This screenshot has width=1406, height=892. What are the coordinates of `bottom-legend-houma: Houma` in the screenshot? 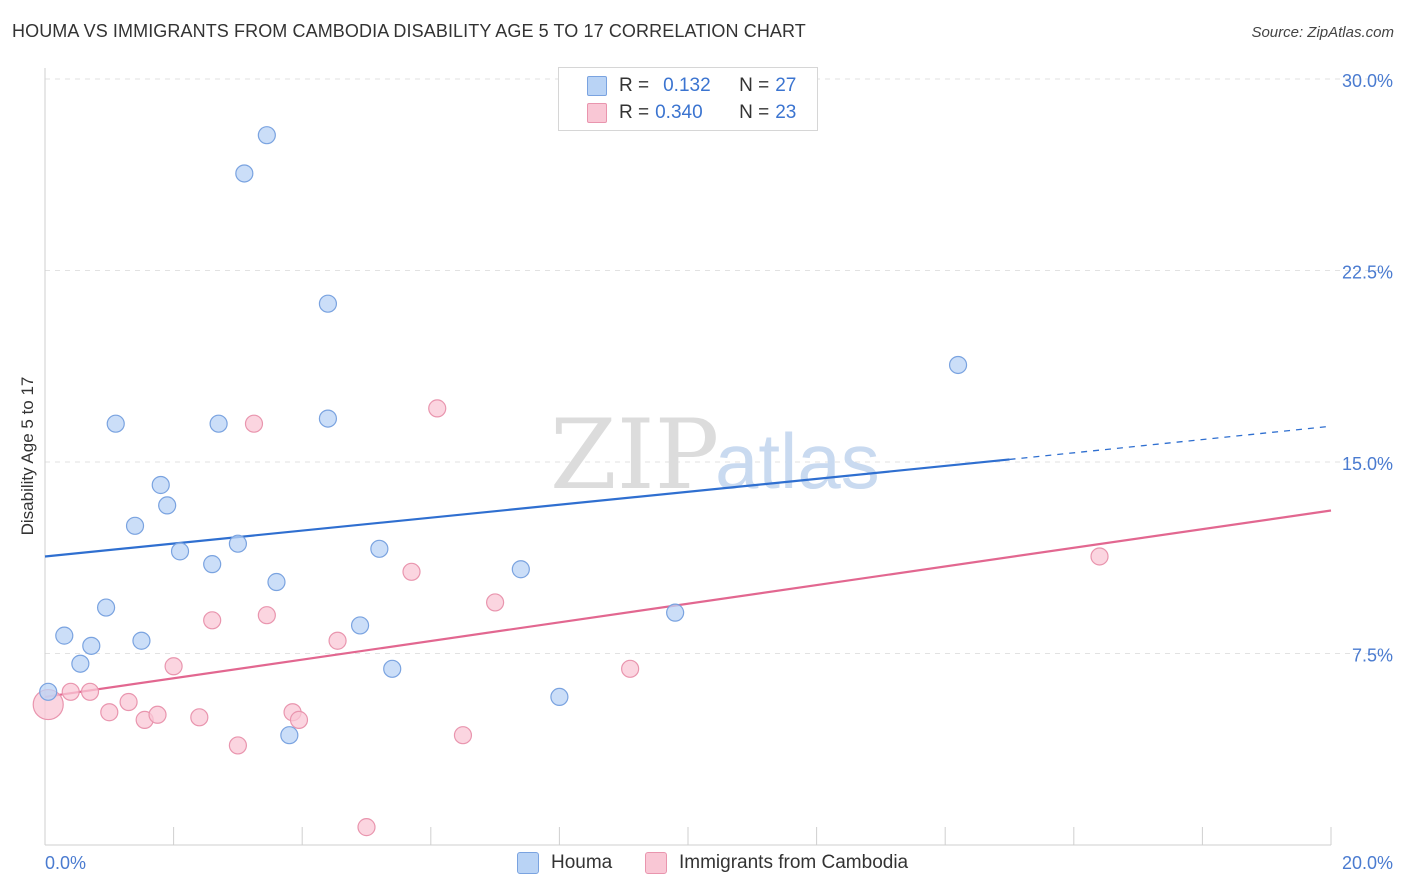 It's located at (564, 863).